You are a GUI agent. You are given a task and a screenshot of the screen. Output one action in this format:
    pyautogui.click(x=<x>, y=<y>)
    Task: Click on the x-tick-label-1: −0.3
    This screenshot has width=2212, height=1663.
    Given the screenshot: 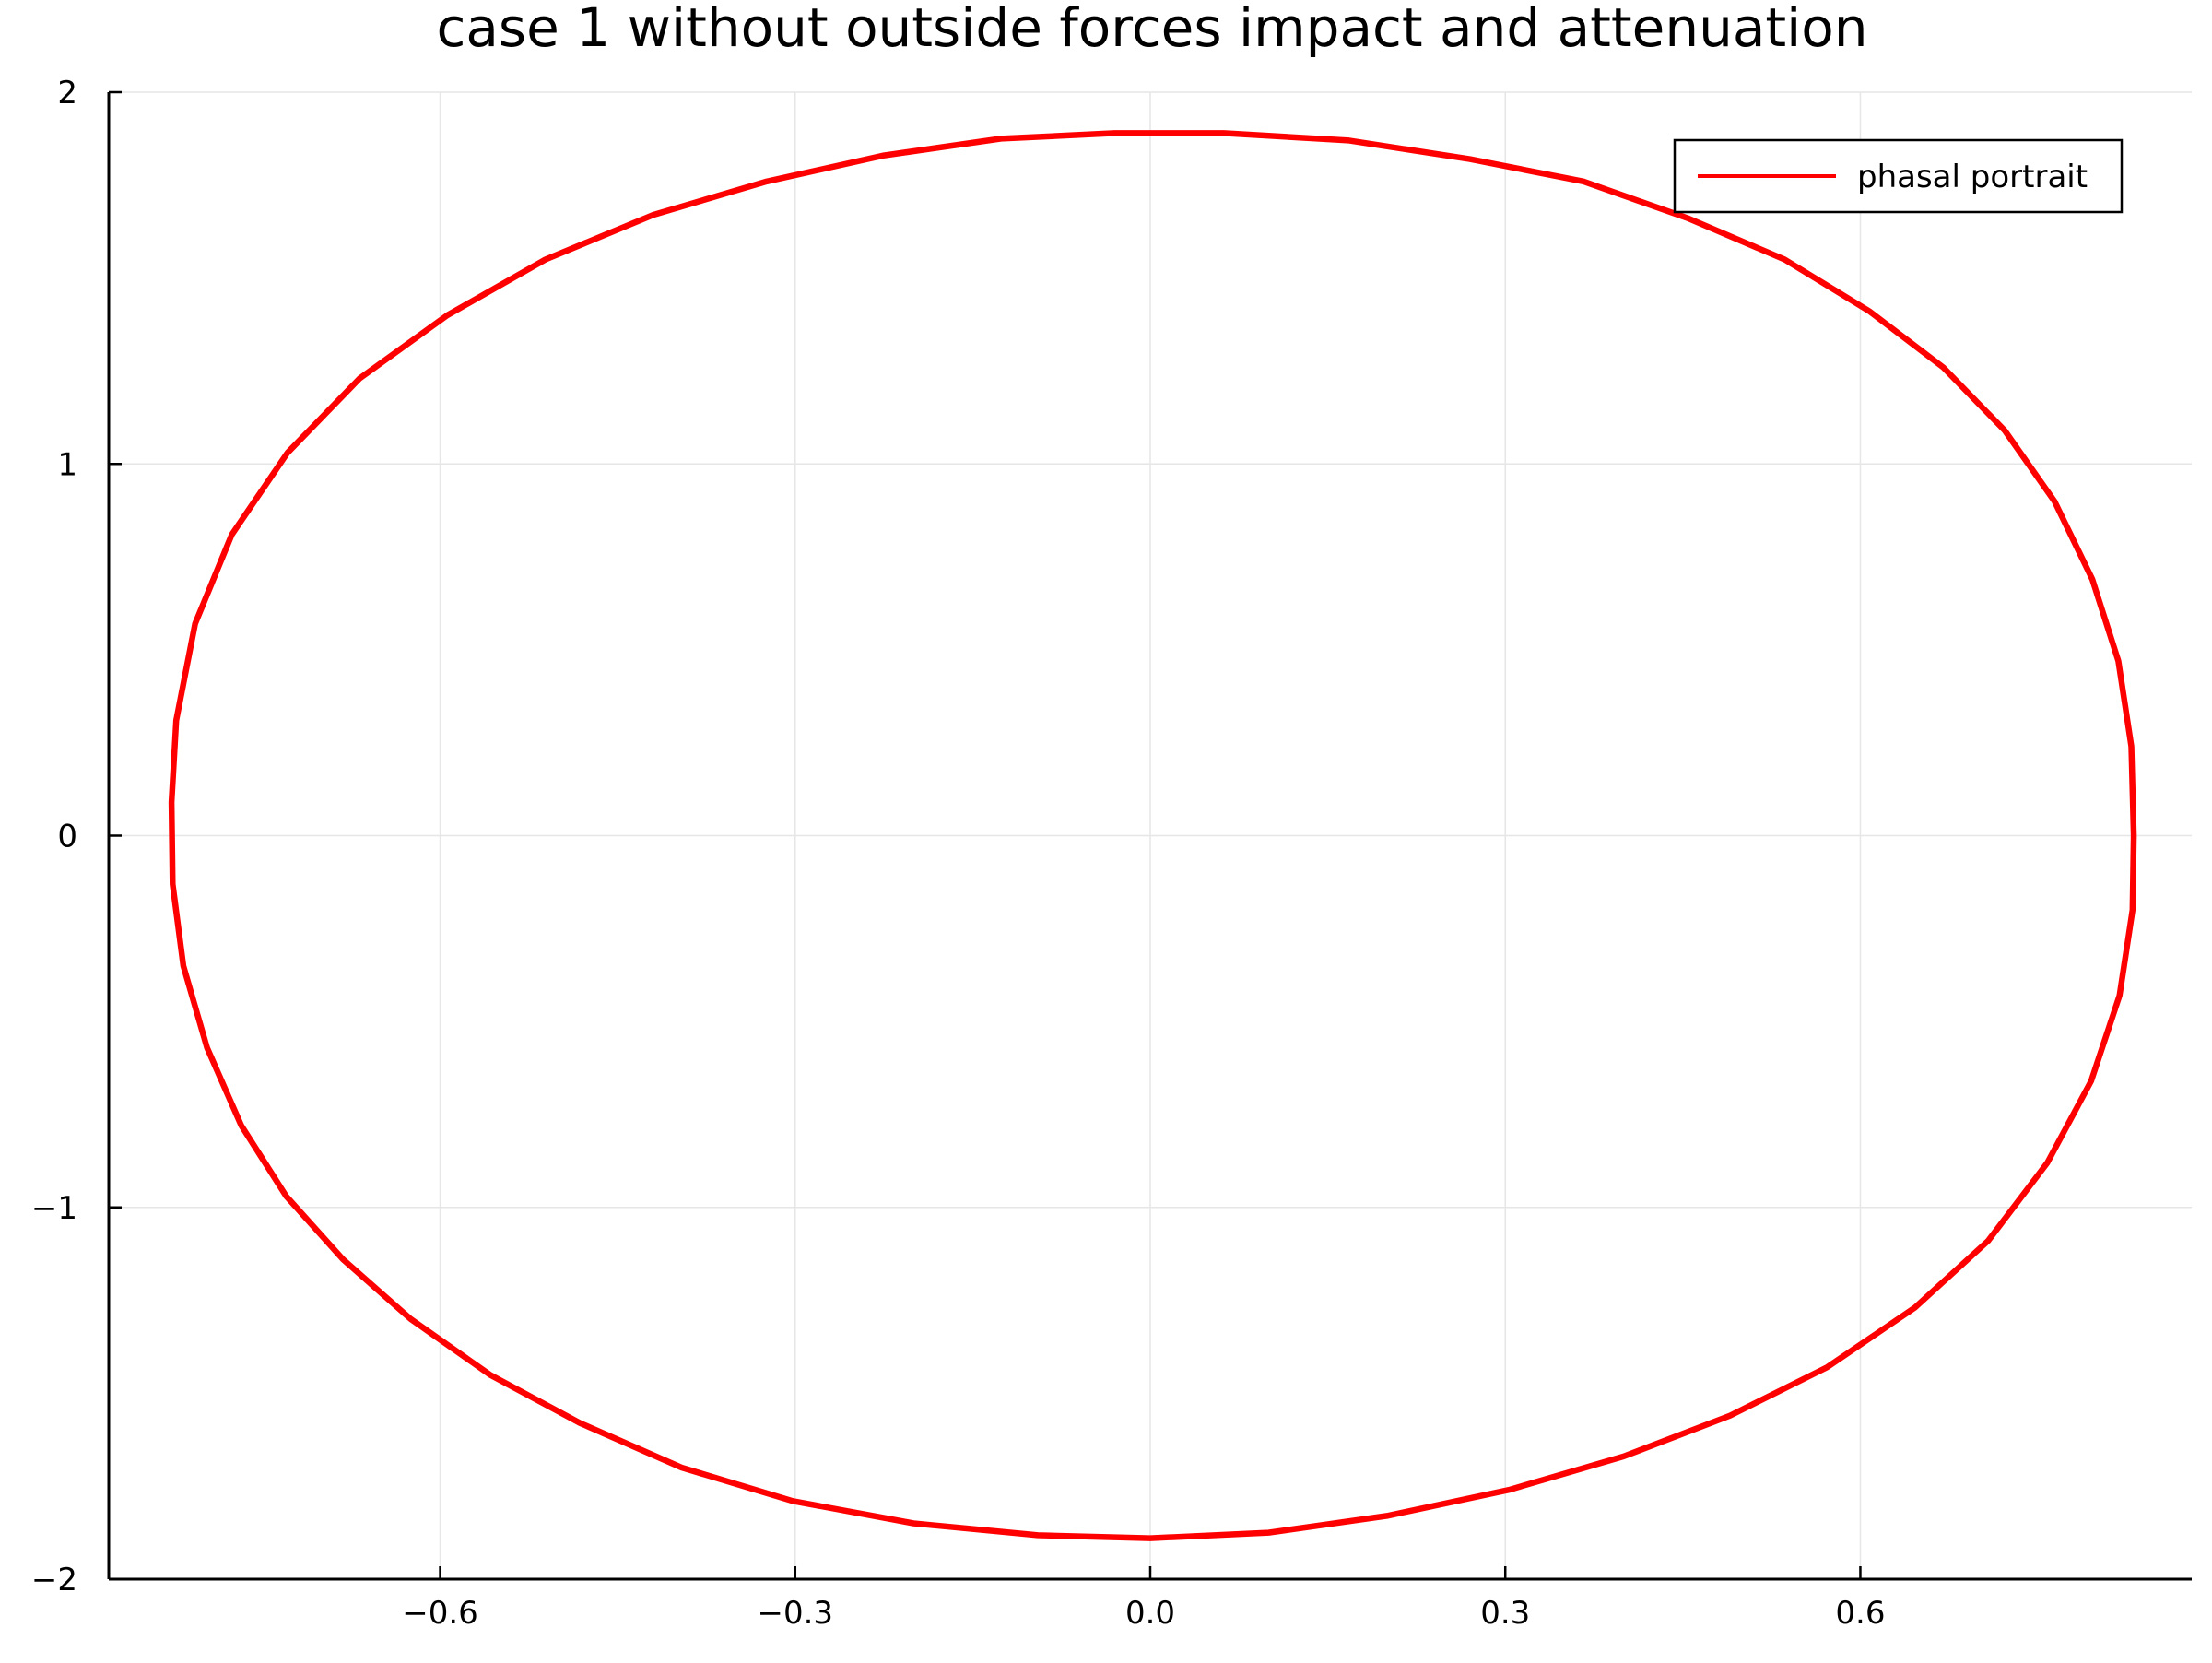 What is the action you would take?
    pyautogui.click(x=795, y=1613)
    